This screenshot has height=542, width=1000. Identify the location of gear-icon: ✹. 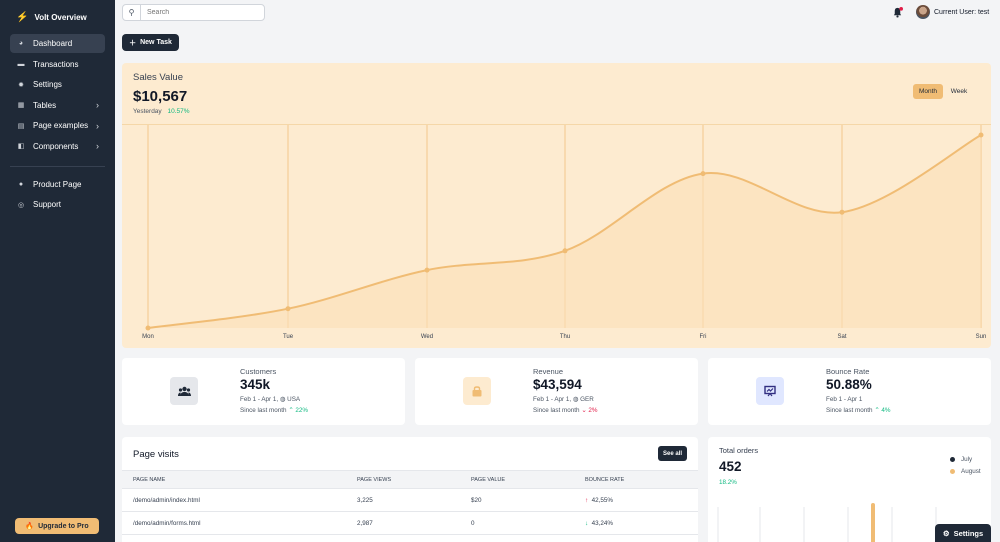
(21, 85).